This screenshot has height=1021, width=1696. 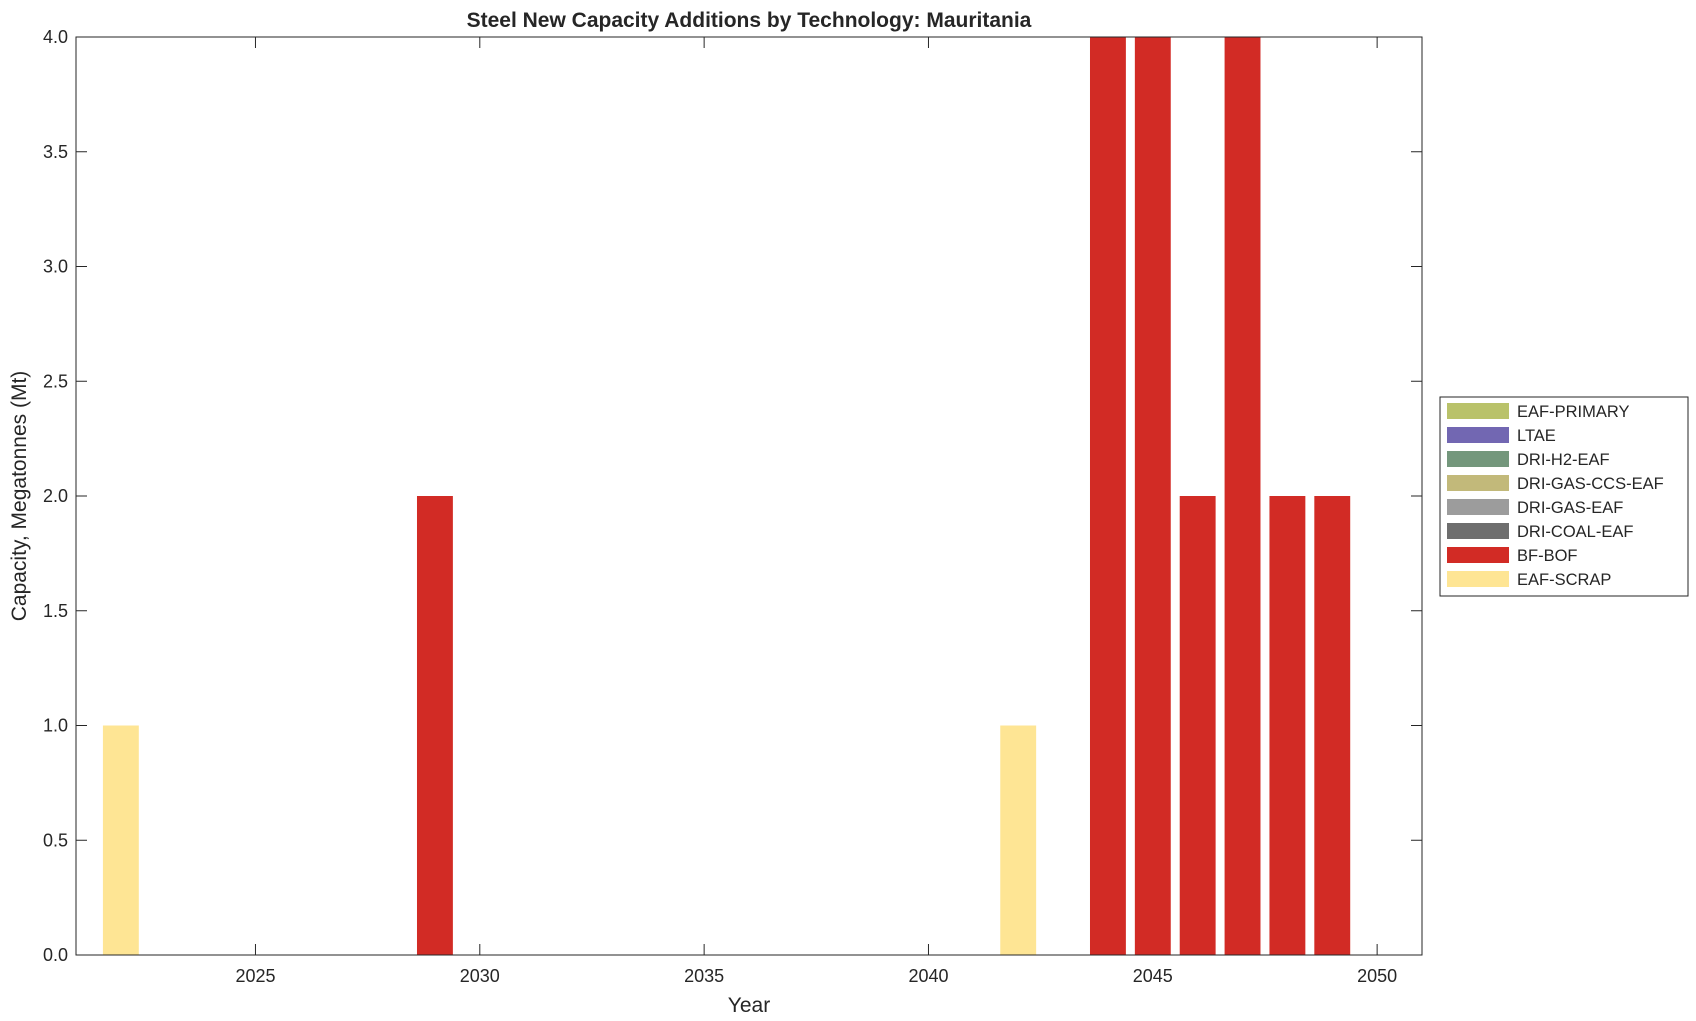 I want to click on legend-box, so click(x=1564, y=496).